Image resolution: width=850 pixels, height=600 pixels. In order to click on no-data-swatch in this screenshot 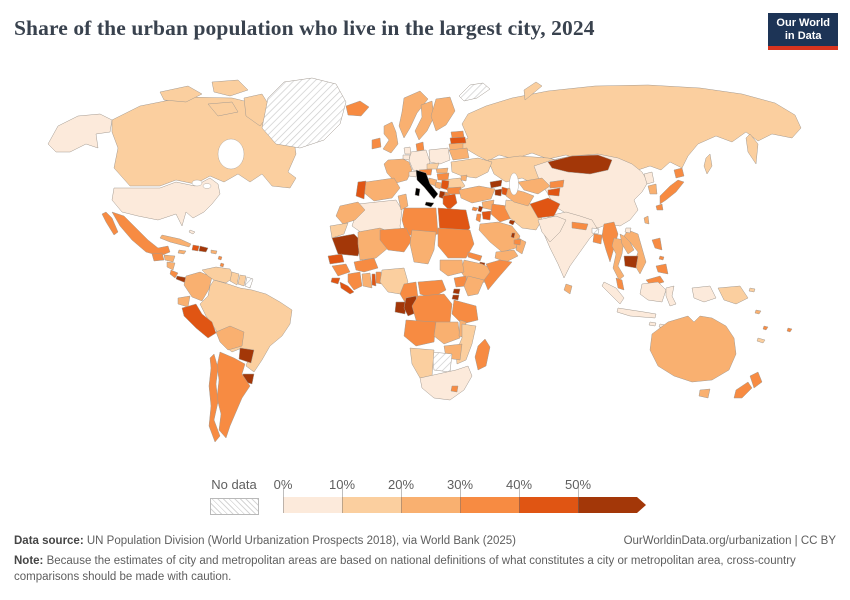, I will do `click(234, 506)`.